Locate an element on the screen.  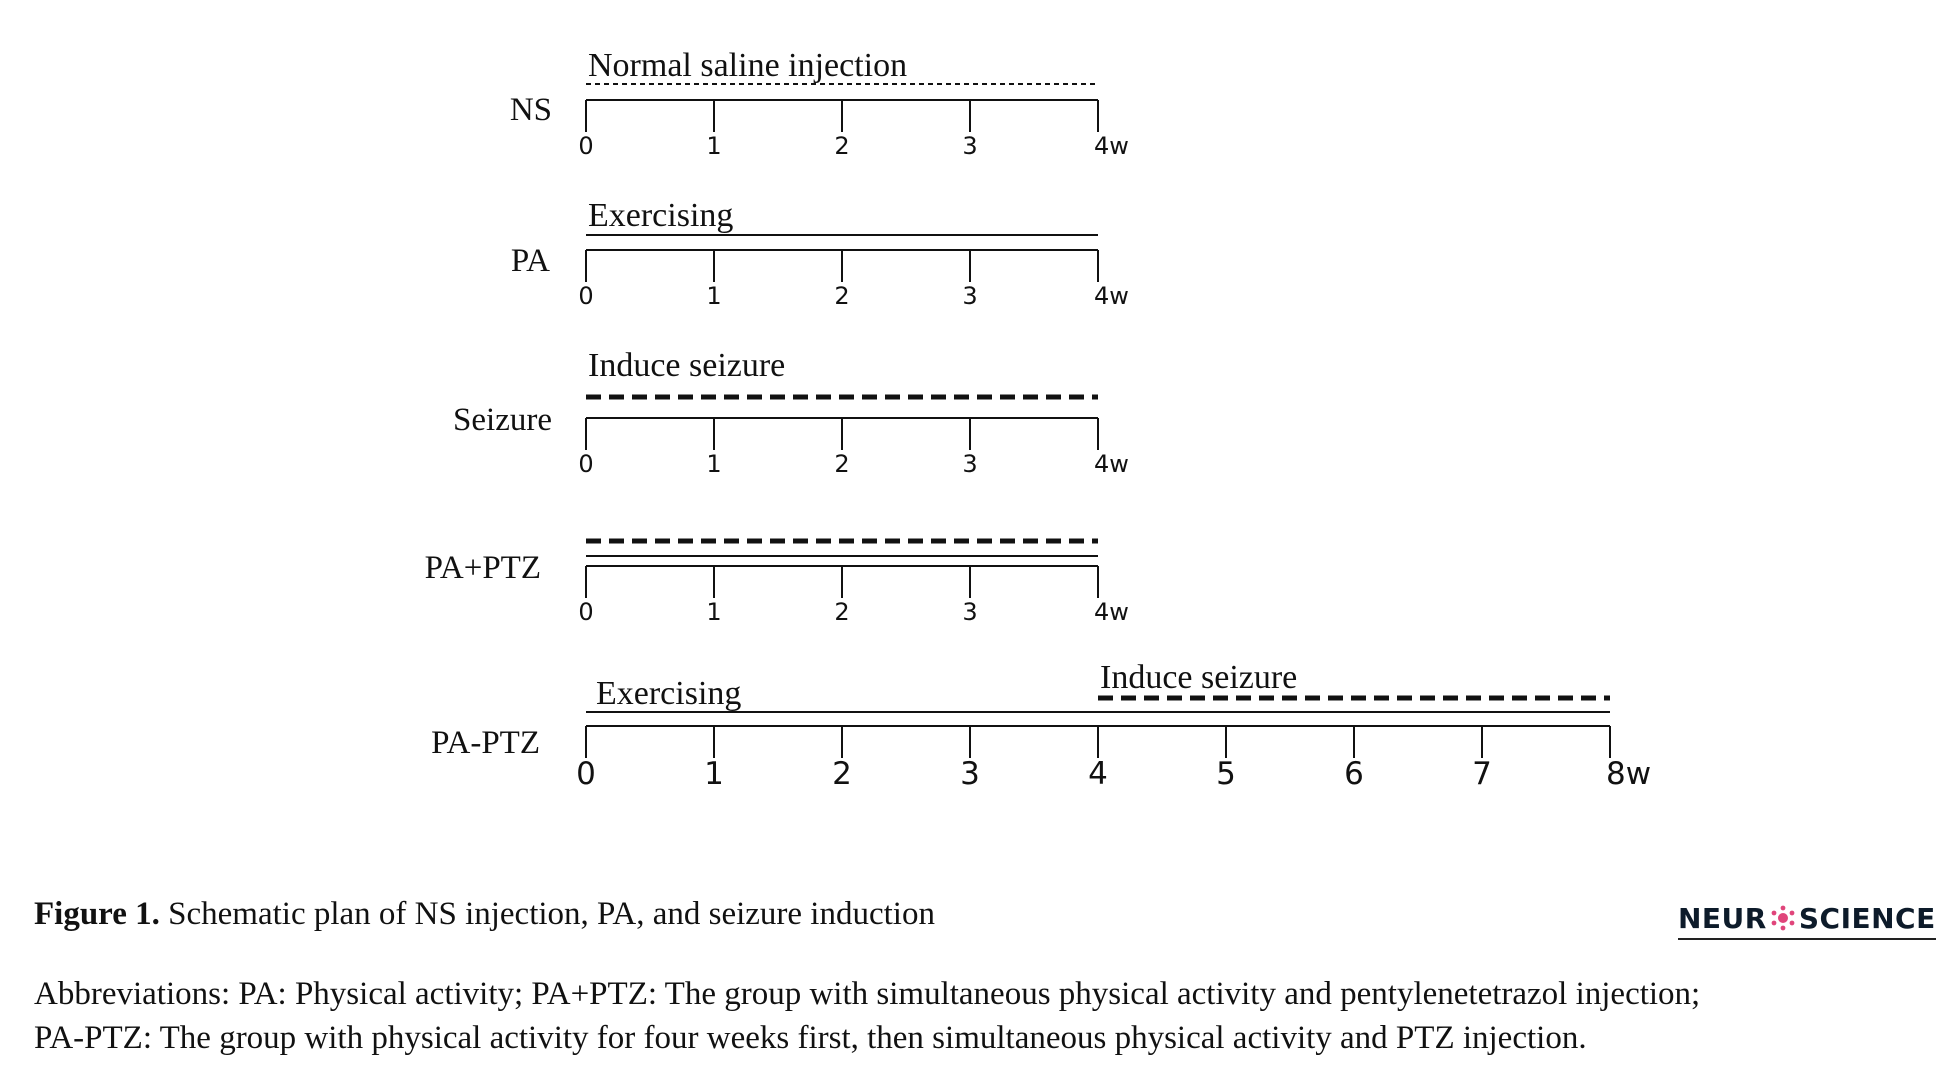
group-label: NS is located at coordinates (531, 110).